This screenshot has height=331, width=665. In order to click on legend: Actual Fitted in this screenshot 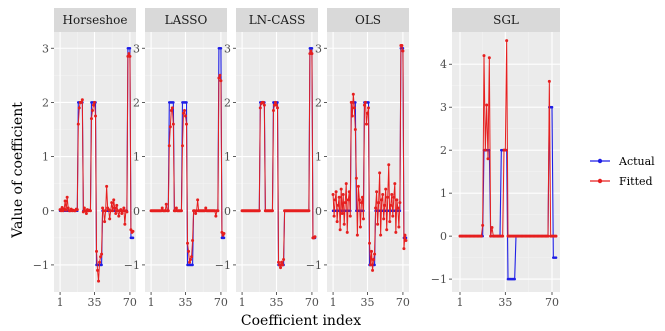, I will do `click(622, 171)`.